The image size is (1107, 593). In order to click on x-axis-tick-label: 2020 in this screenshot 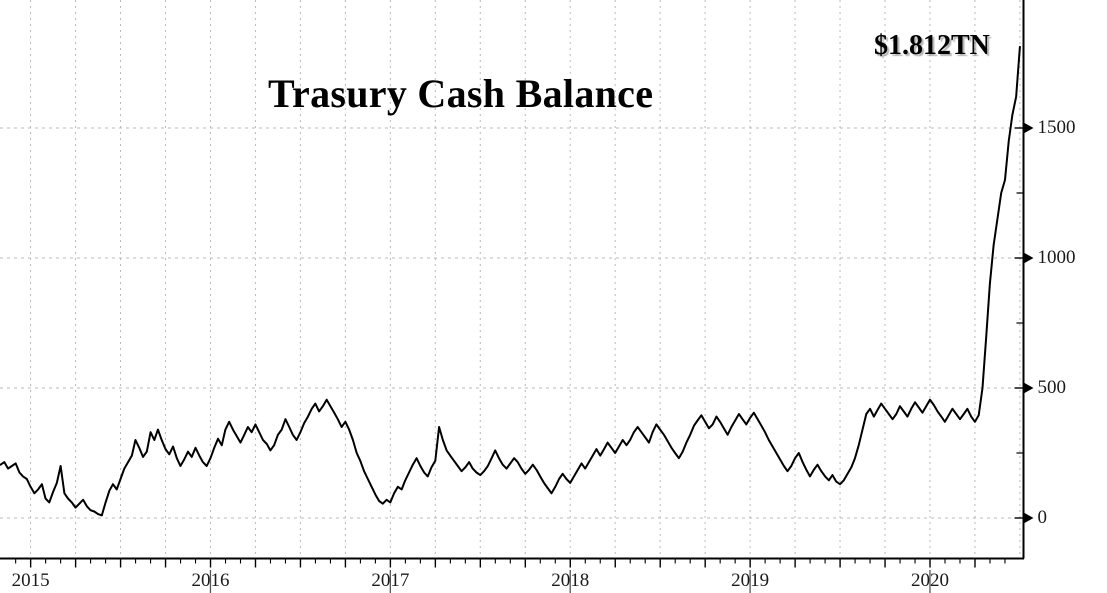, I will do `click(929, 580)`.